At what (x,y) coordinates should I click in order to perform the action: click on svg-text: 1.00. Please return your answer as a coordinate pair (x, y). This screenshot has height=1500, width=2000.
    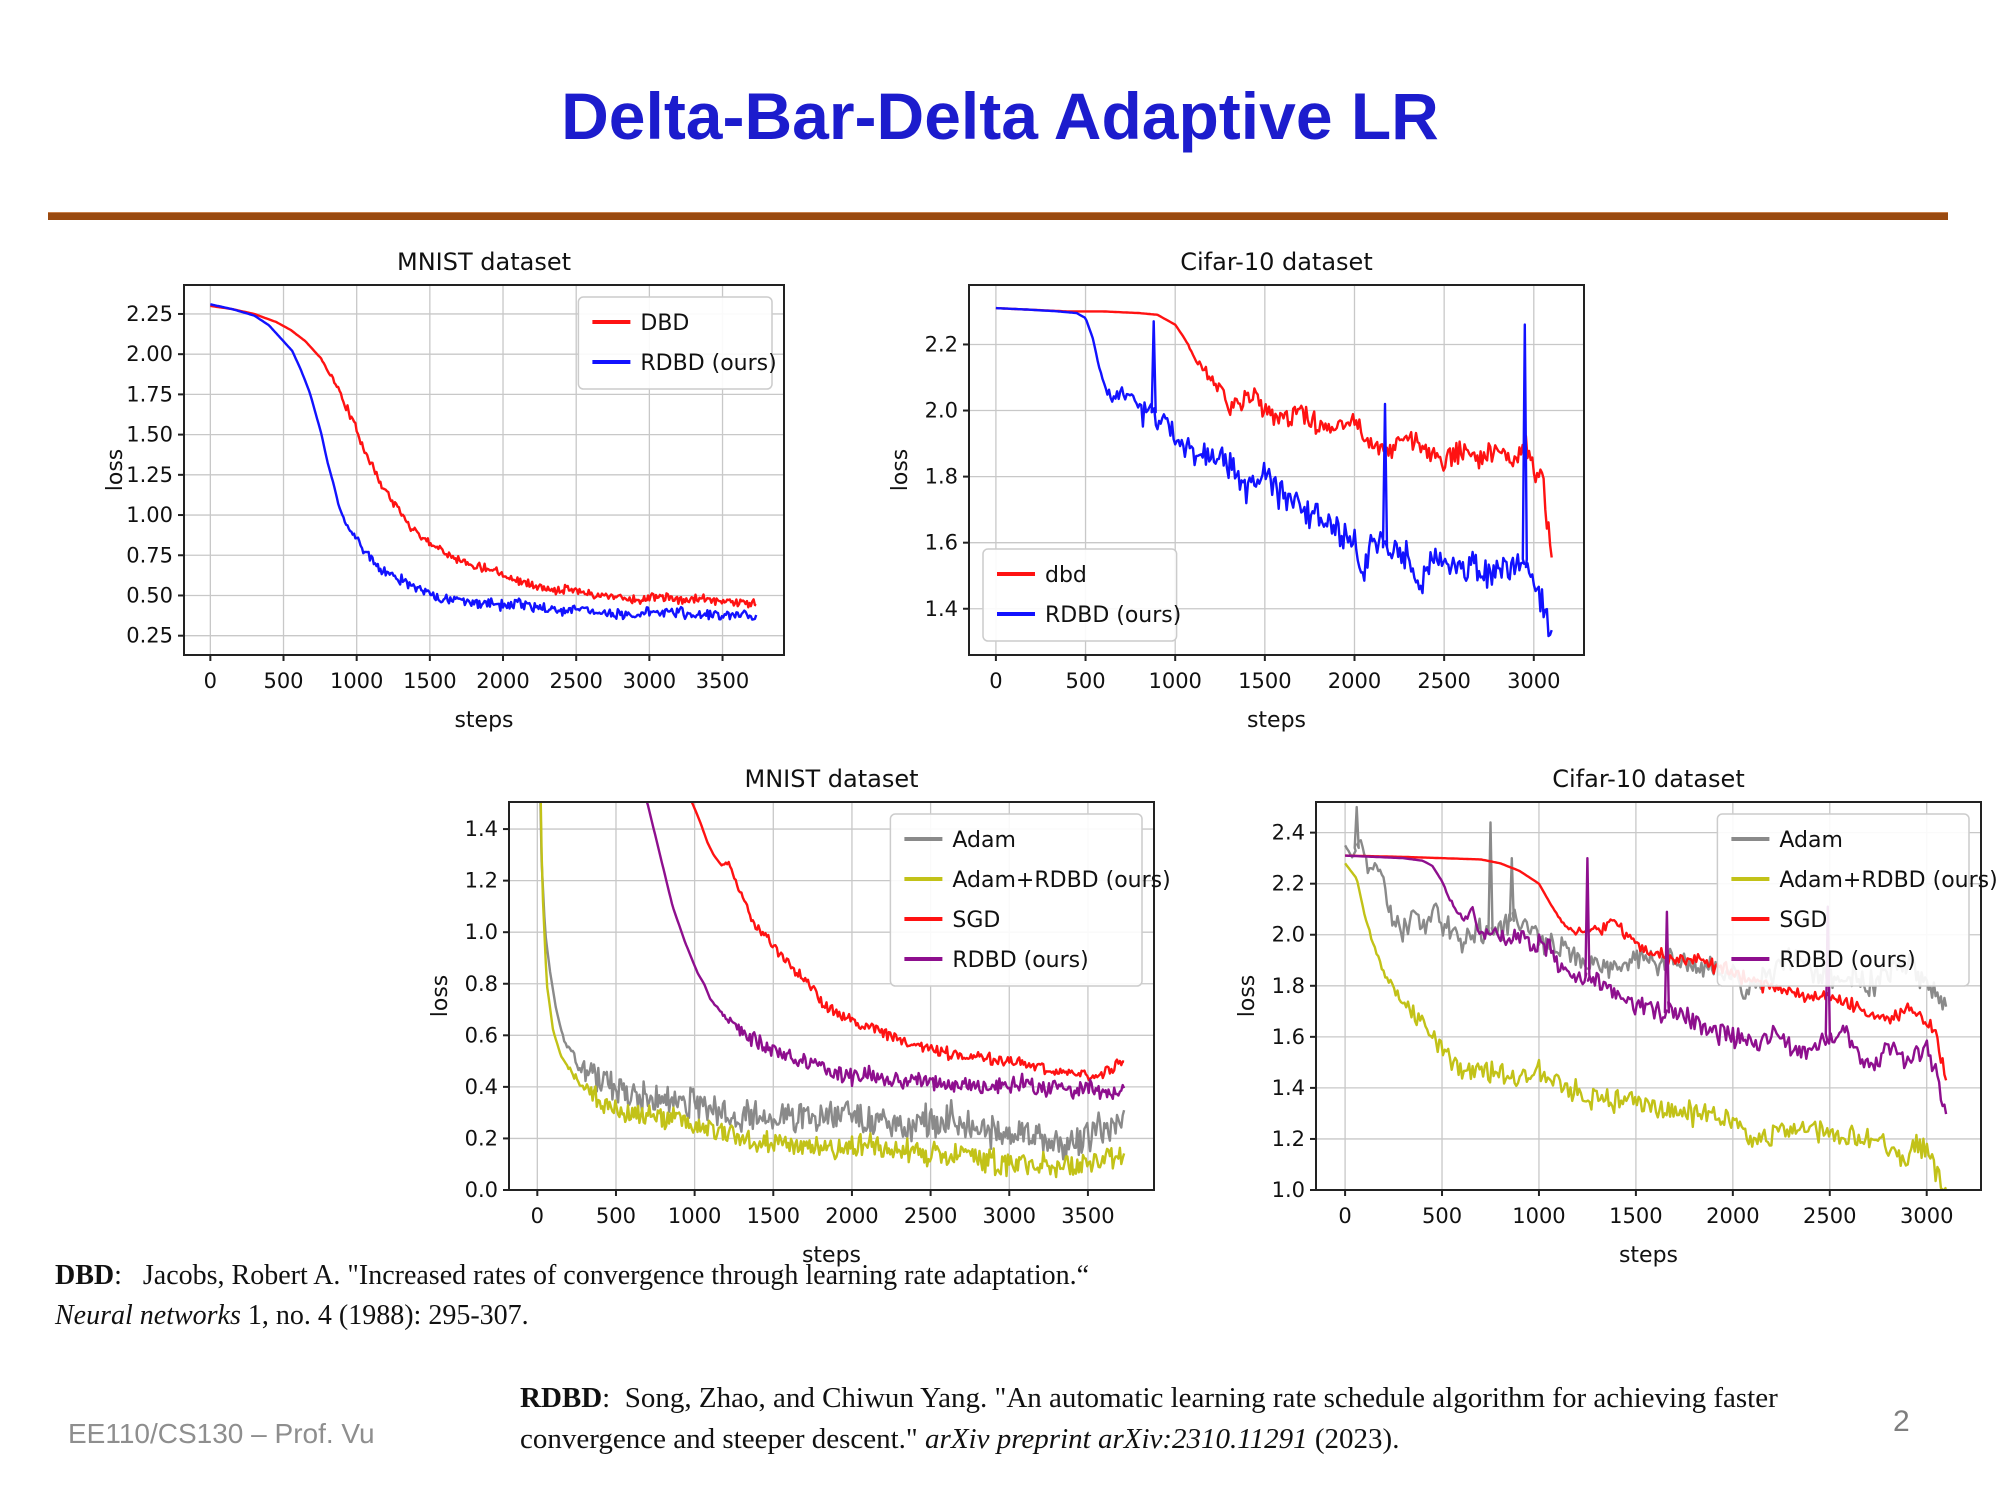
    Looking at the image, I should click on (149, 515).